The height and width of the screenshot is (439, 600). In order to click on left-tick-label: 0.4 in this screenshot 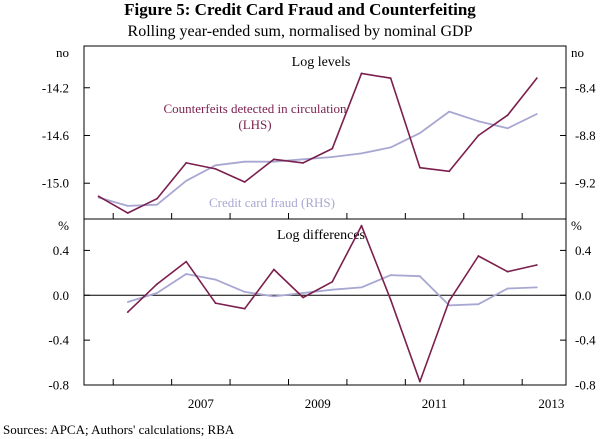, I will do `click(61, 250)`.